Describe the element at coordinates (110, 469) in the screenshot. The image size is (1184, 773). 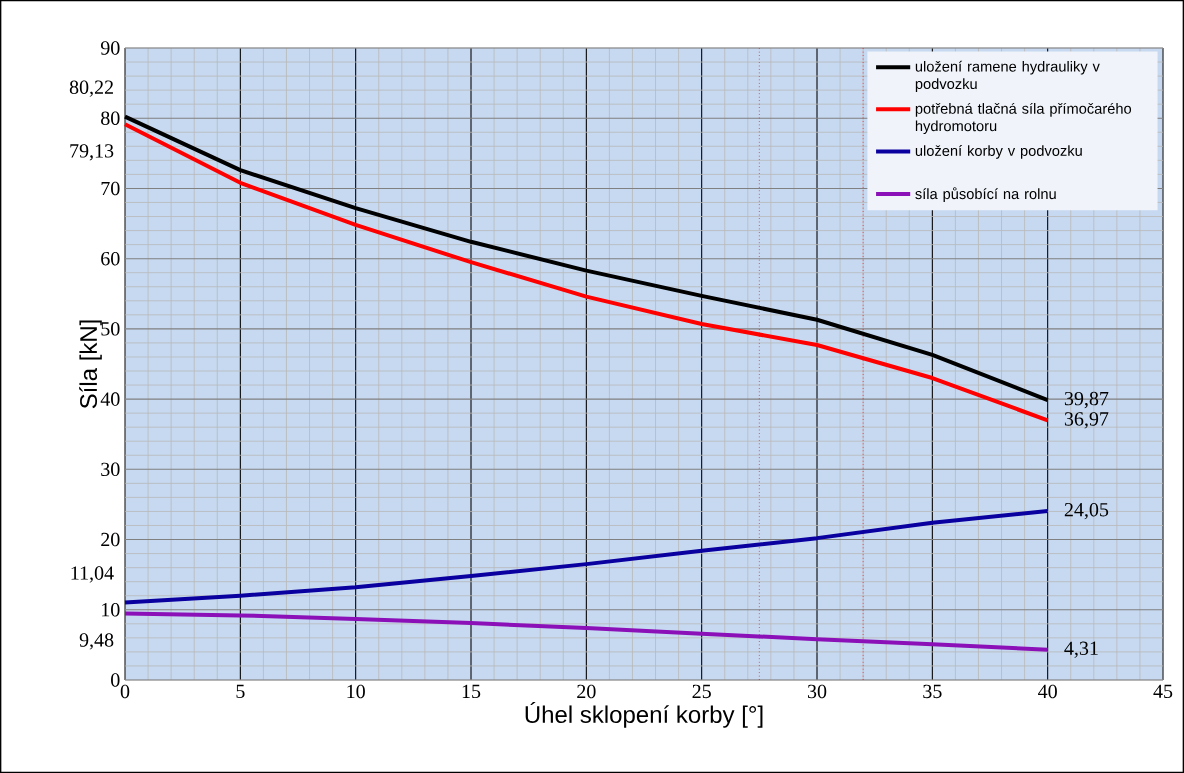
I see `y-tick-label: 30` at that location.